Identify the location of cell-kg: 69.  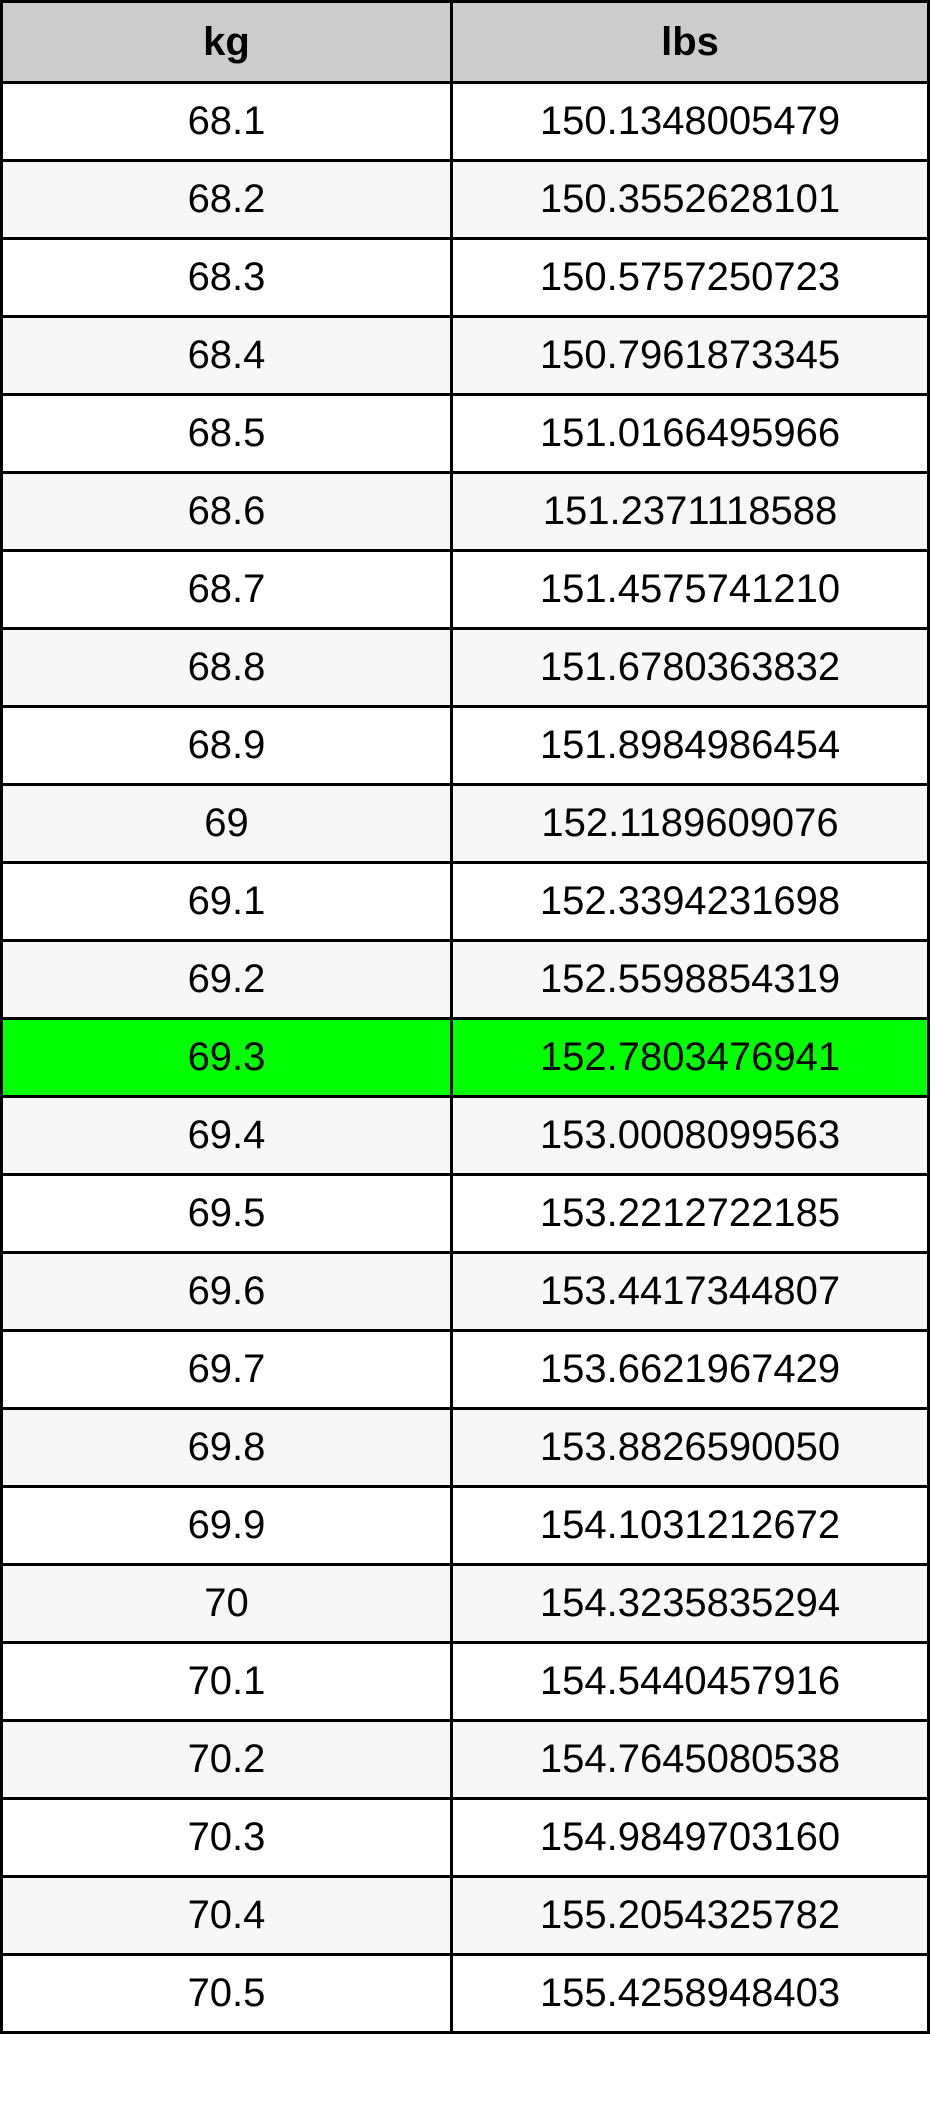
(226, 823).